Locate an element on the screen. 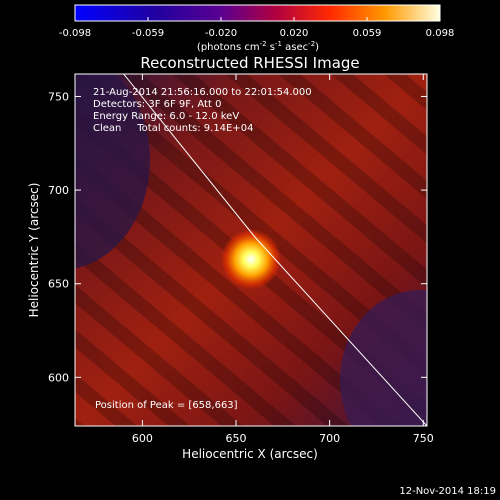 The width and height of the screenshot is (500, 500). chart-title: Reconstructed RHESSI Image is located at coordinates (249, 63).